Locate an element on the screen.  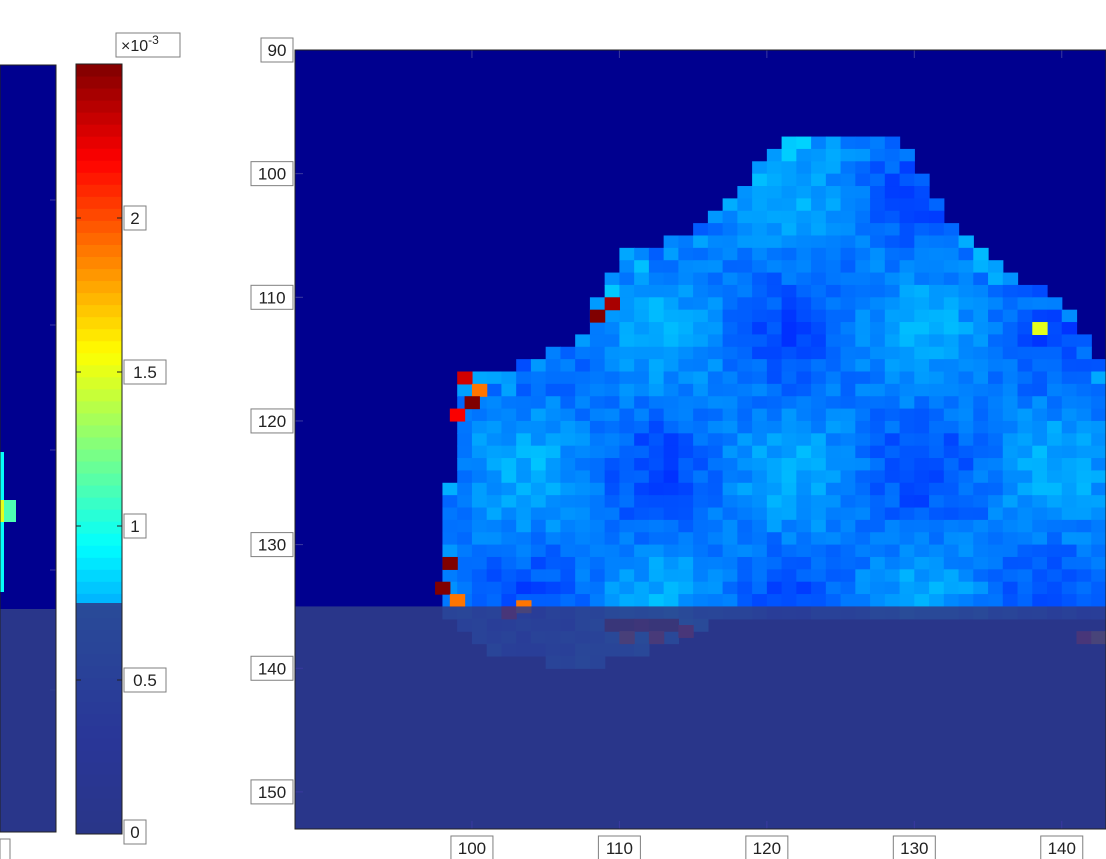
main-map-x-tick-label: 120 is located at coordinates (767, 847).